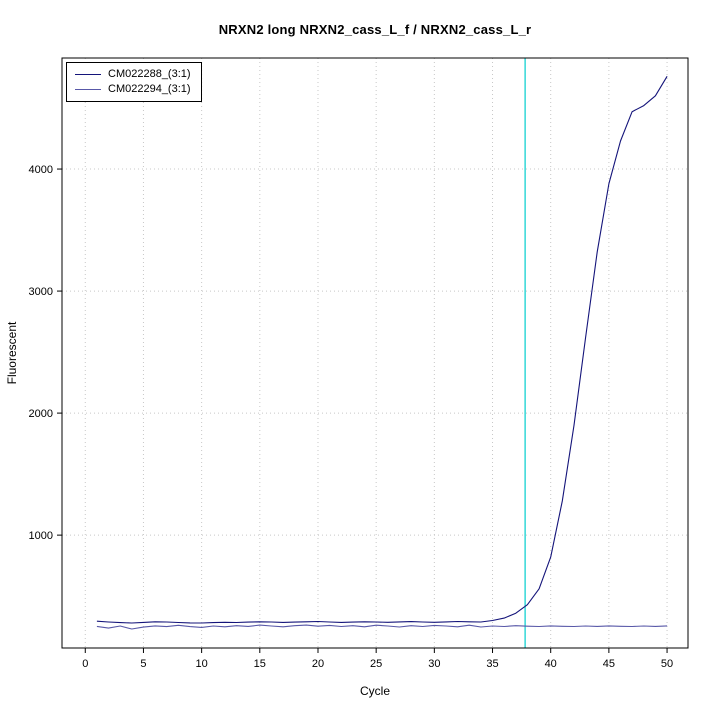 The height and width of the screenshot is (720, 720). What do you see at coordinates (318, 664) in the screenshot?
I see `x-tick-label: 20` at bounding box center [318, 664].